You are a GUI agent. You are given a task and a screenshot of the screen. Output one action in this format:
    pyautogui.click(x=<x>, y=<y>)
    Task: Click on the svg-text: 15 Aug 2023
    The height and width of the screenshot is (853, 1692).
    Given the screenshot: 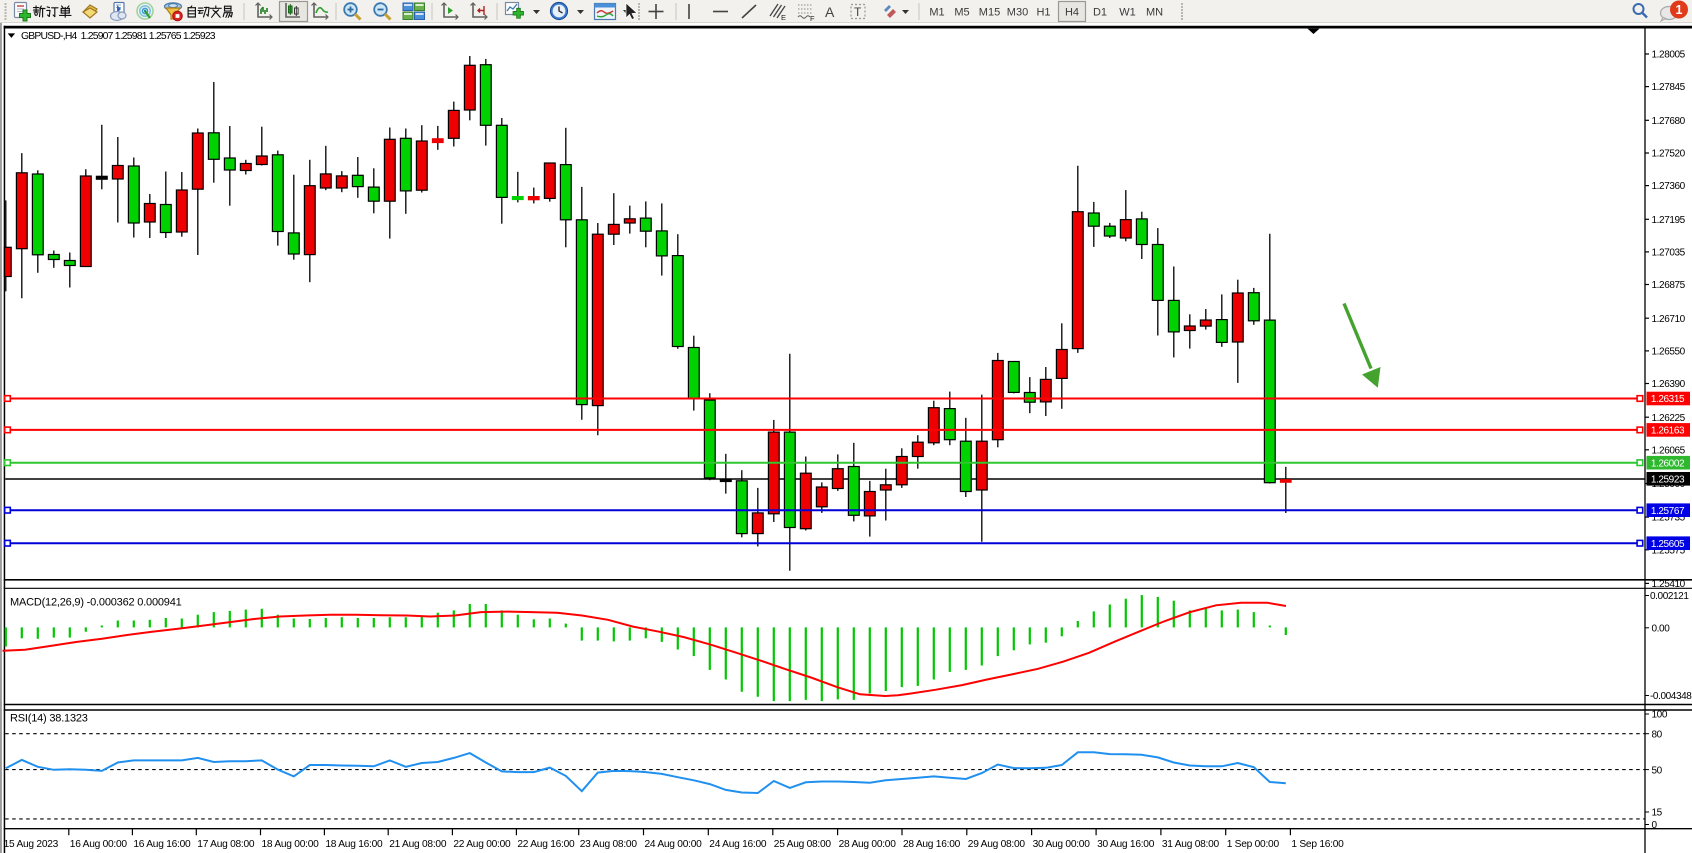 What is the action you would take?
    pyautogui.click(x=31, y=844)
    